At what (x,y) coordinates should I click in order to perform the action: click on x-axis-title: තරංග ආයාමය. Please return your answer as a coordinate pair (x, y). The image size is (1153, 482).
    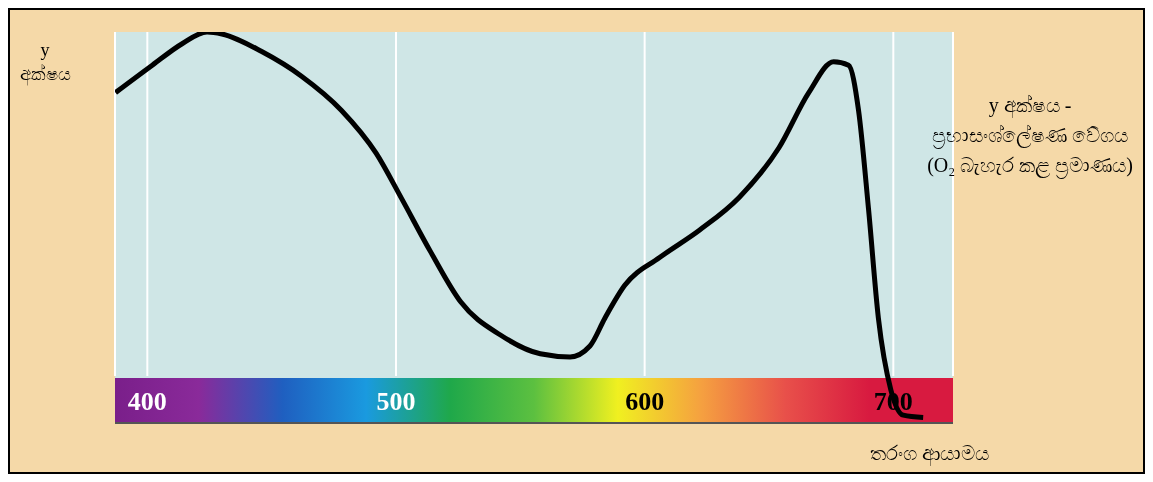
    Looking at the image, I should click on (929, 453).